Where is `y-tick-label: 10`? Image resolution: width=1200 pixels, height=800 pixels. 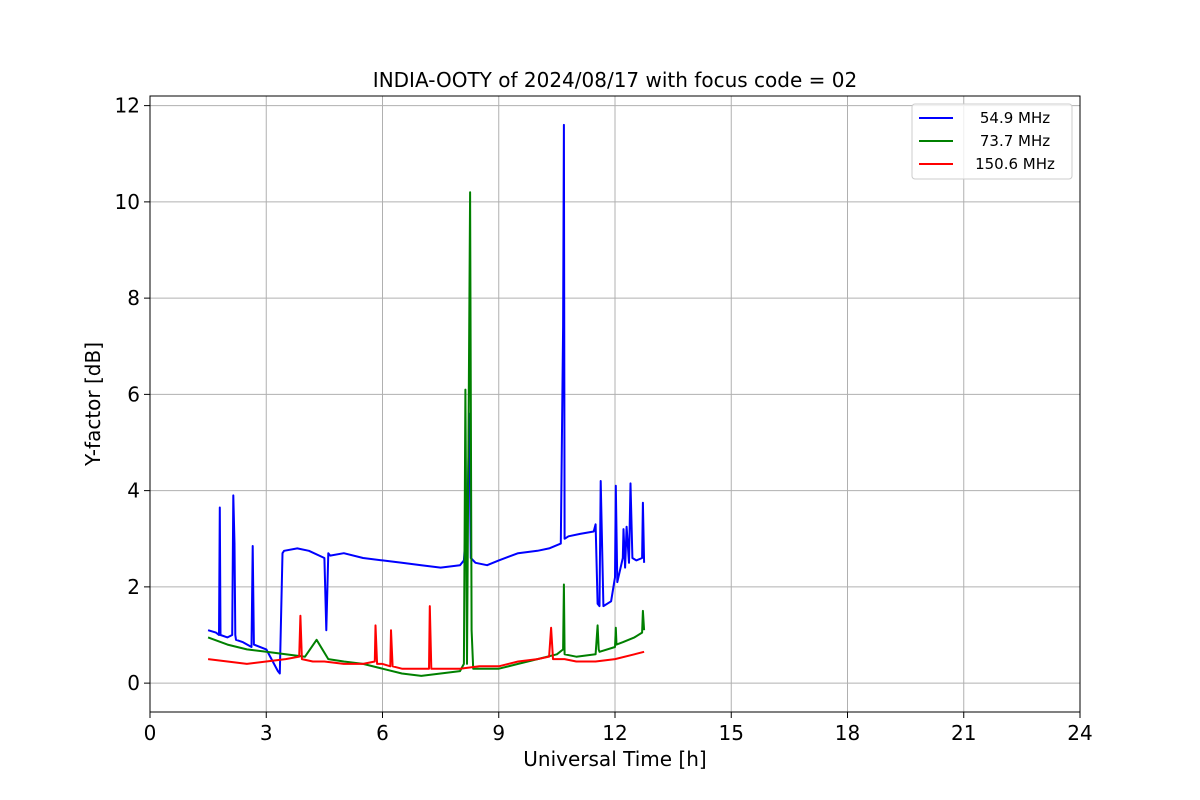 y-tick-label: 10 is located at coordinates (127, 202).